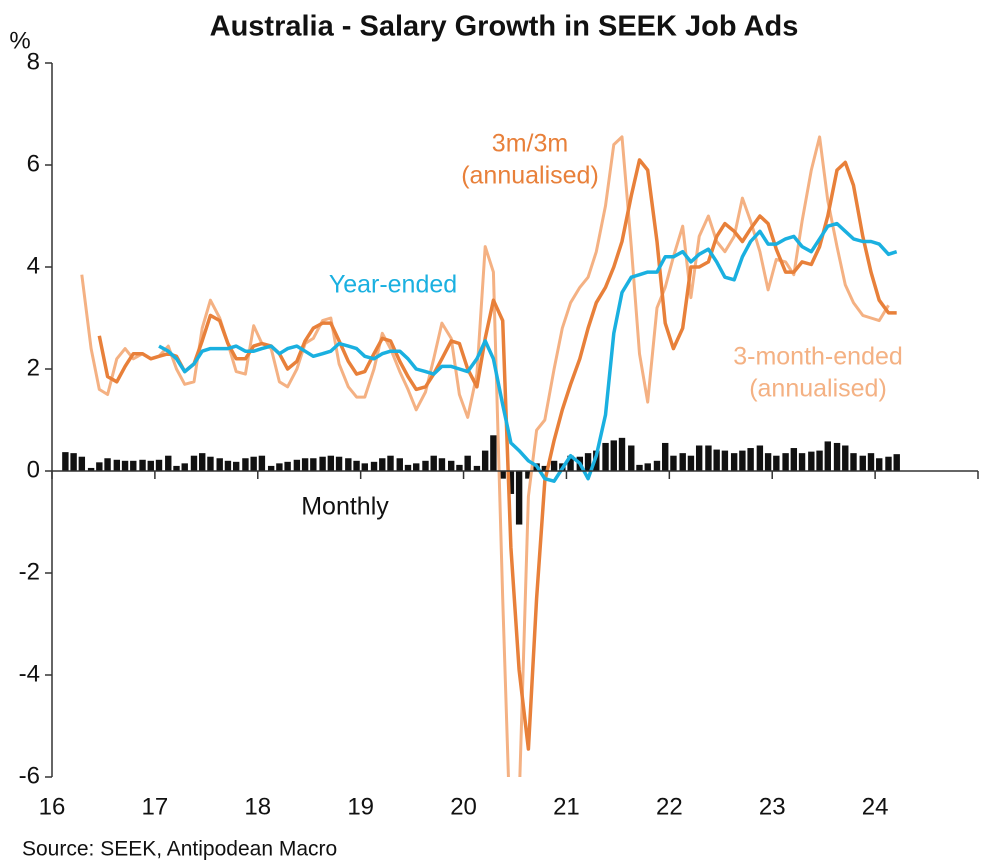  Describe the element at coordinates (875, 806) in the screenshot. I see `x-tick-label: 24` at that location.